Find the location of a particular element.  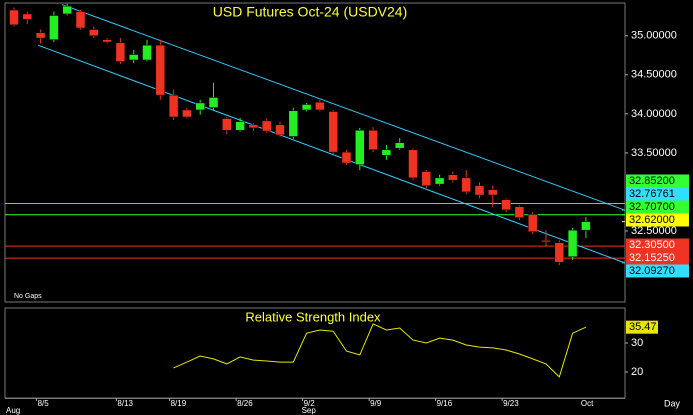

x-tick-label: 8/26 is located at coordinates (245, 403).